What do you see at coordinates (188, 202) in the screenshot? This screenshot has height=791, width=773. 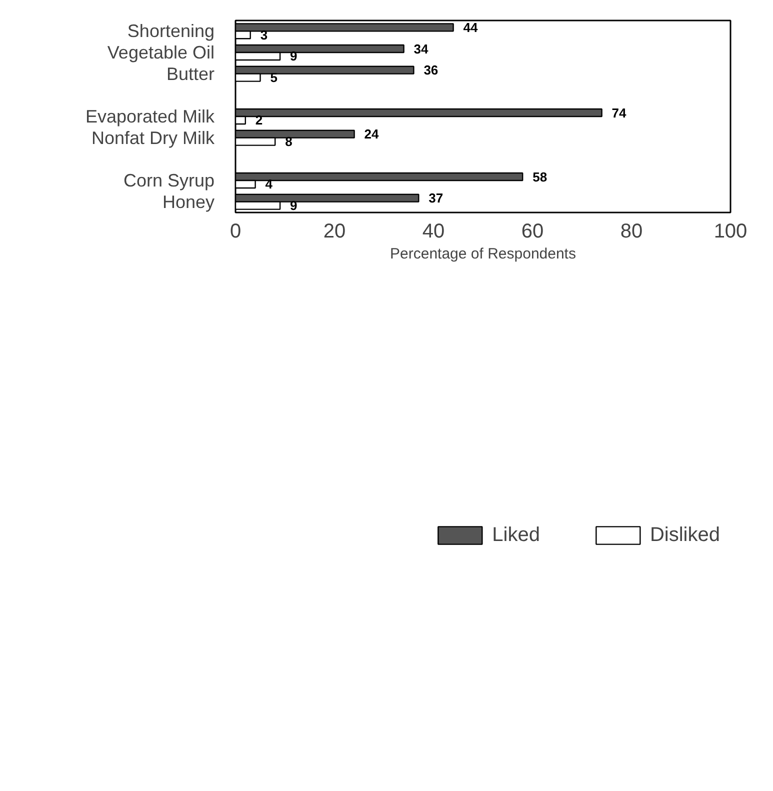 I see `y-tick-label: Honey` at bounding box center [188, 202].